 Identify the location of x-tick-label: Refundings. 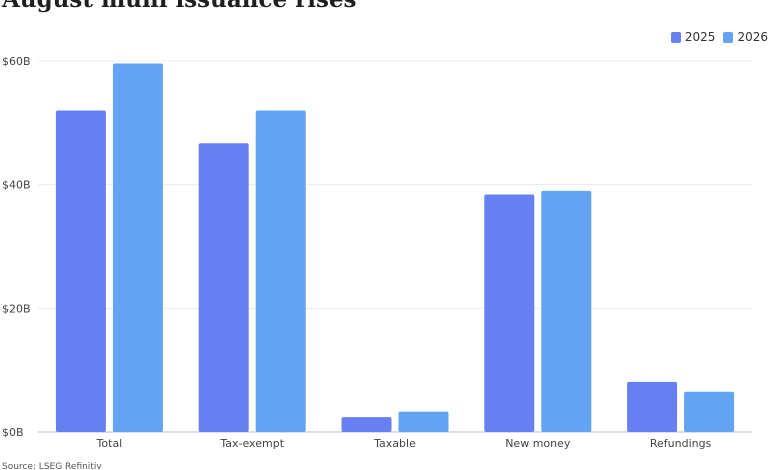
(681, 443).